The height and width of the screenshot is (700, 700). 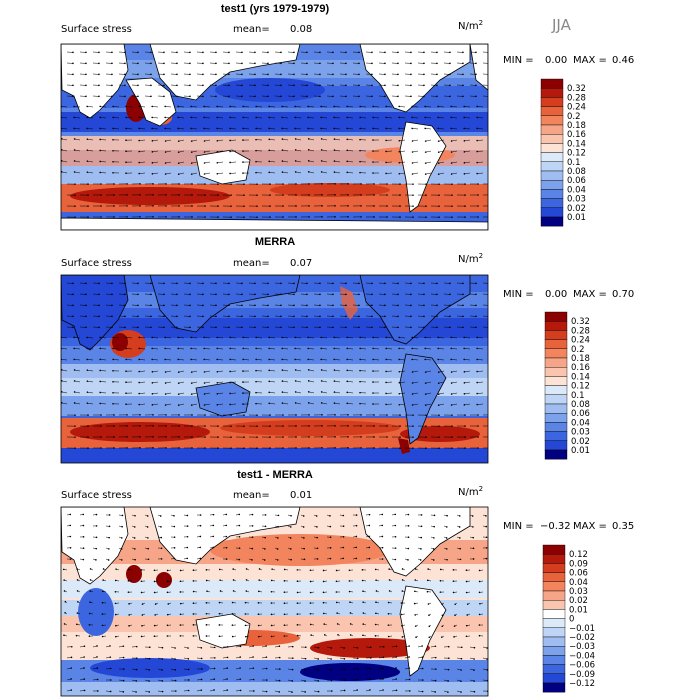 I want to click on wind-vectors, so click(x=274, y=134).